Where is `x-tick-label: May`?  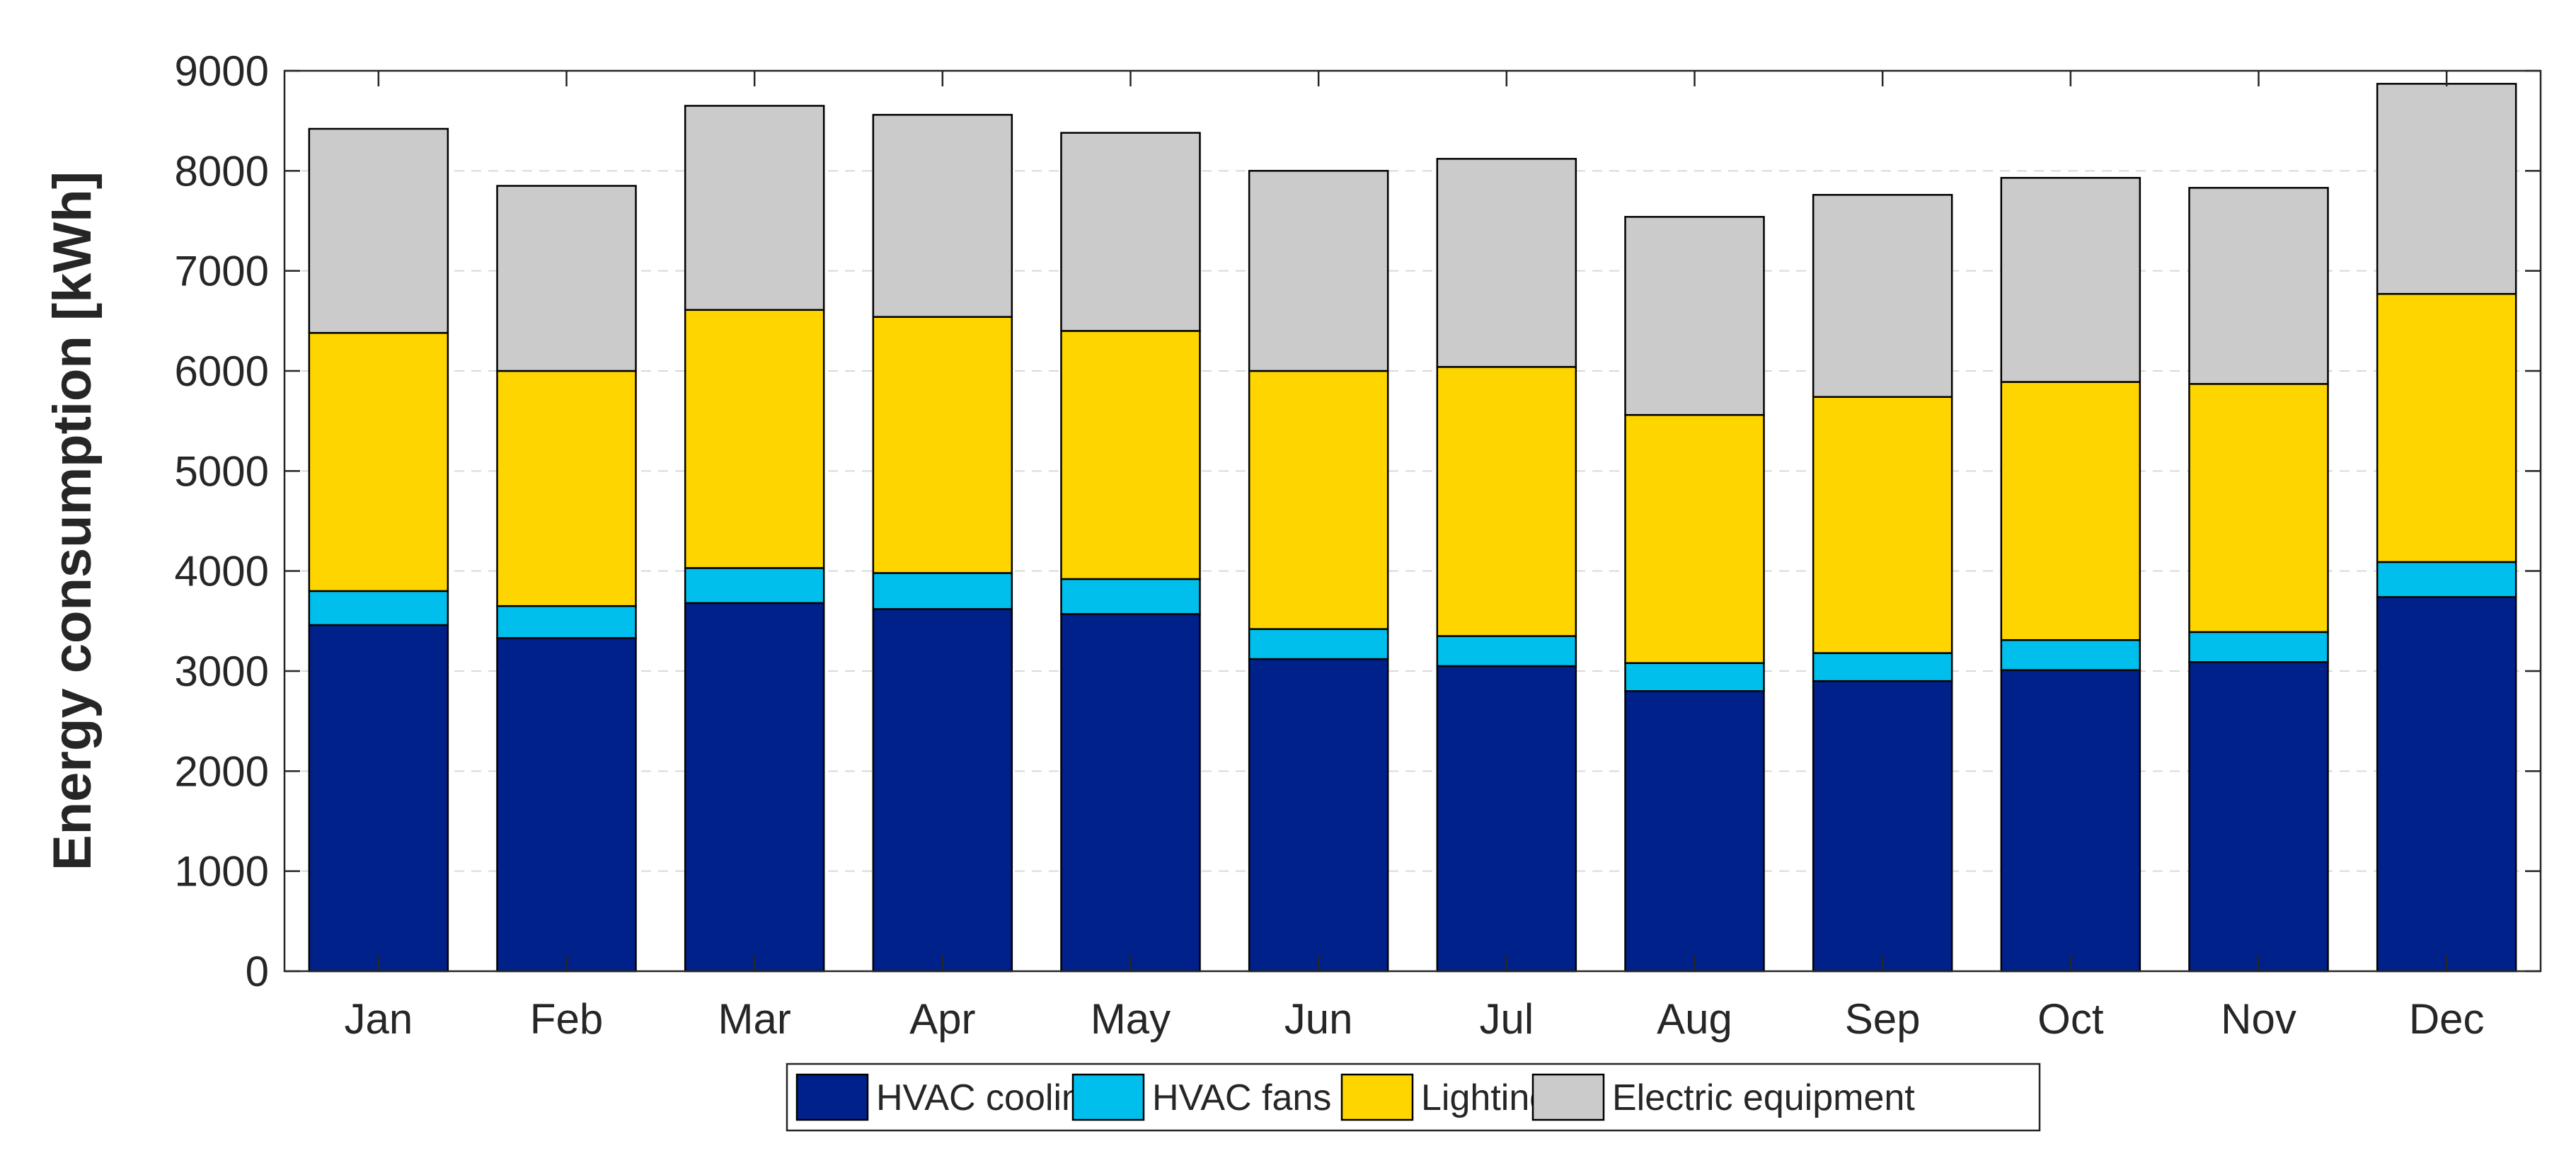 x-tick-label: May is located at coordinates (1131, 1019).